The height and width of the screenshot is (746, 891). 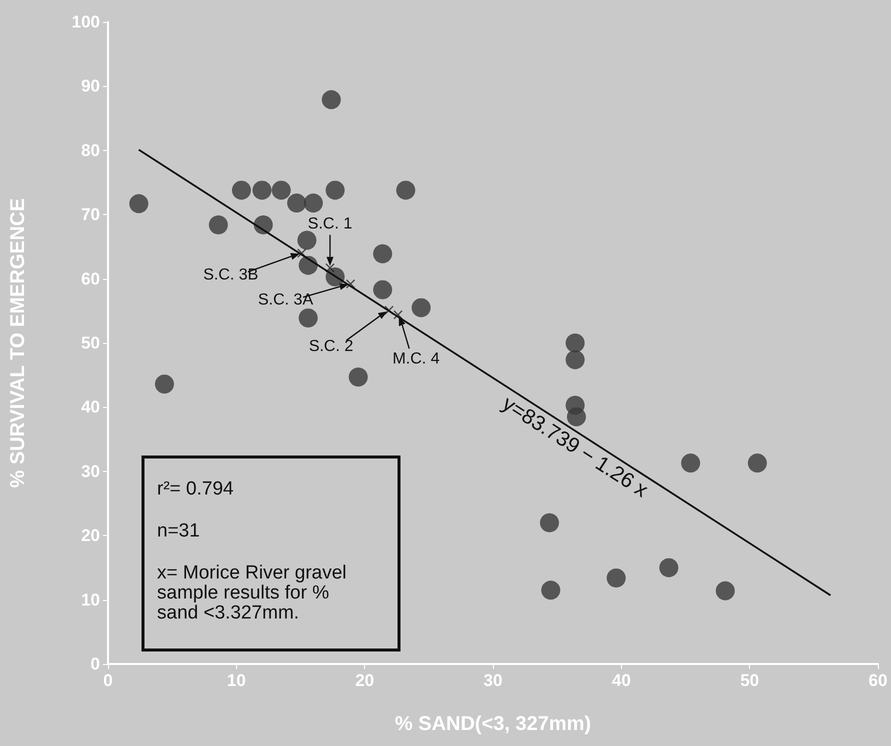 What do you see at coordinates (286, 299) in the screenshot?
I see `annotation: S.C. 3A` at bounding box center [286, 299].